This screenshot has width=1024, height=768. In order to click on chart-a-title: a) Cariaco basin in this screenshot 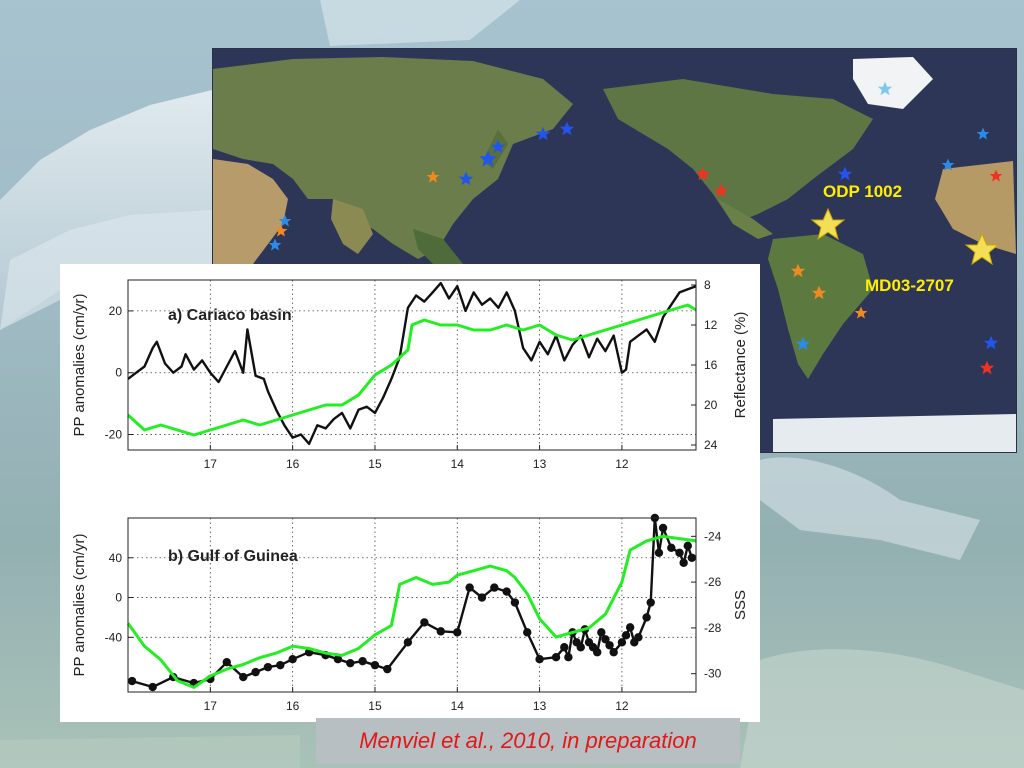, I will do `click(230, 315)`.